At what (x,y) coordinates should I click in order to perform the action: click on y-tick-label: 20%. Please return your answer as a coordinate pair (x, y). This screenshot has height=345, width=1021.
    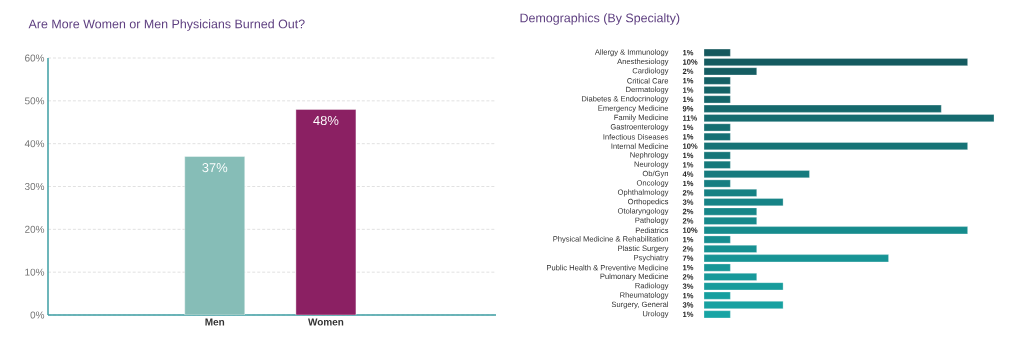
    Looking at the image, I should click on (35, 229).